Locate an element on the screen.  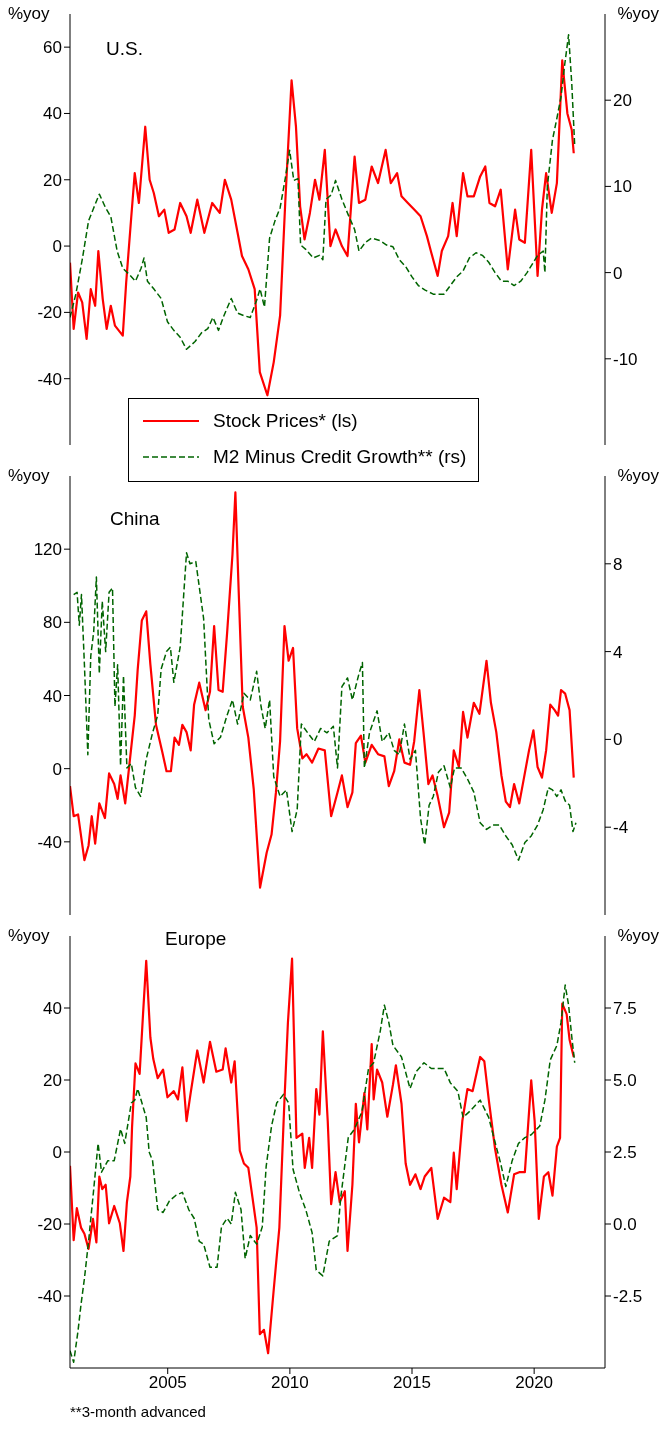
y2-tick-label: 8 is located at coordinates (618, 564).